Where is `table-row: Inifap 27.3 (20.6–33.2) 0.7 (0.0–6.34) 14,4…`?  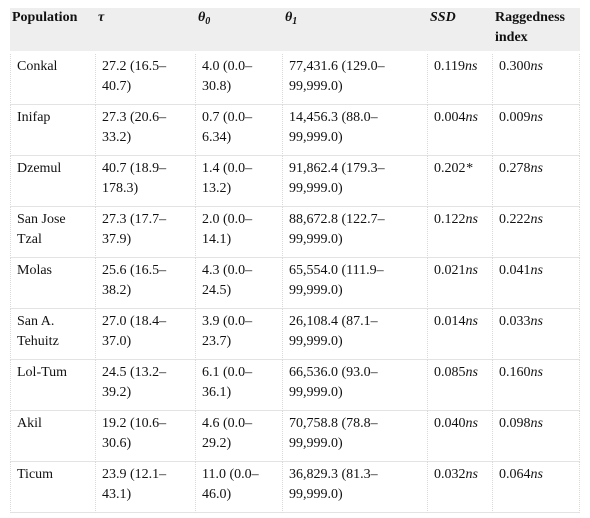
table-row: Inifap 27.3 (20.6–33.2) 0.7 (0.0–6.34) 14,4… is located at coordinates (295, 130).